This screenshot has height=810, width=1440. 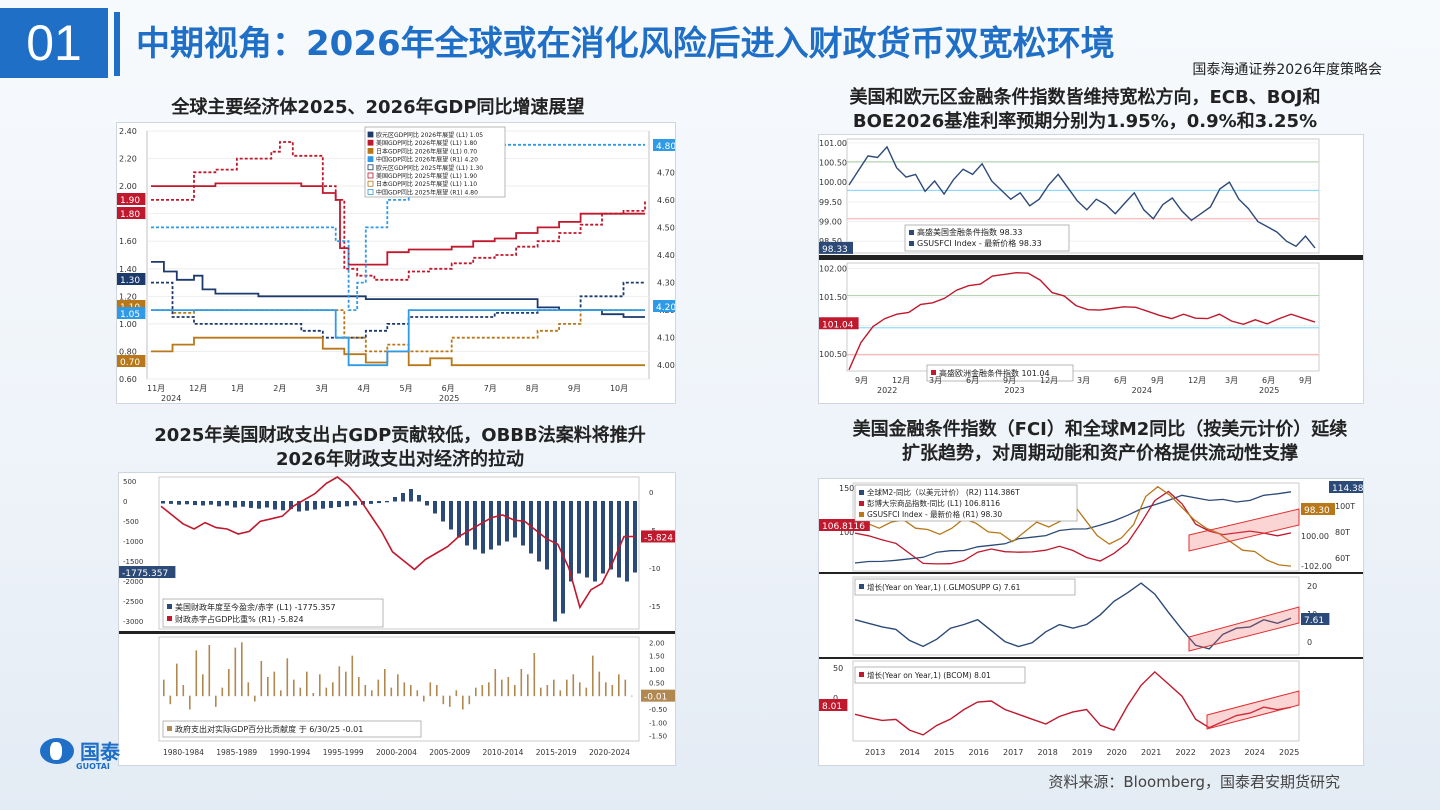 I want to click on fiscal-bottom-tick: 1.50, so click(x=657, y=657).